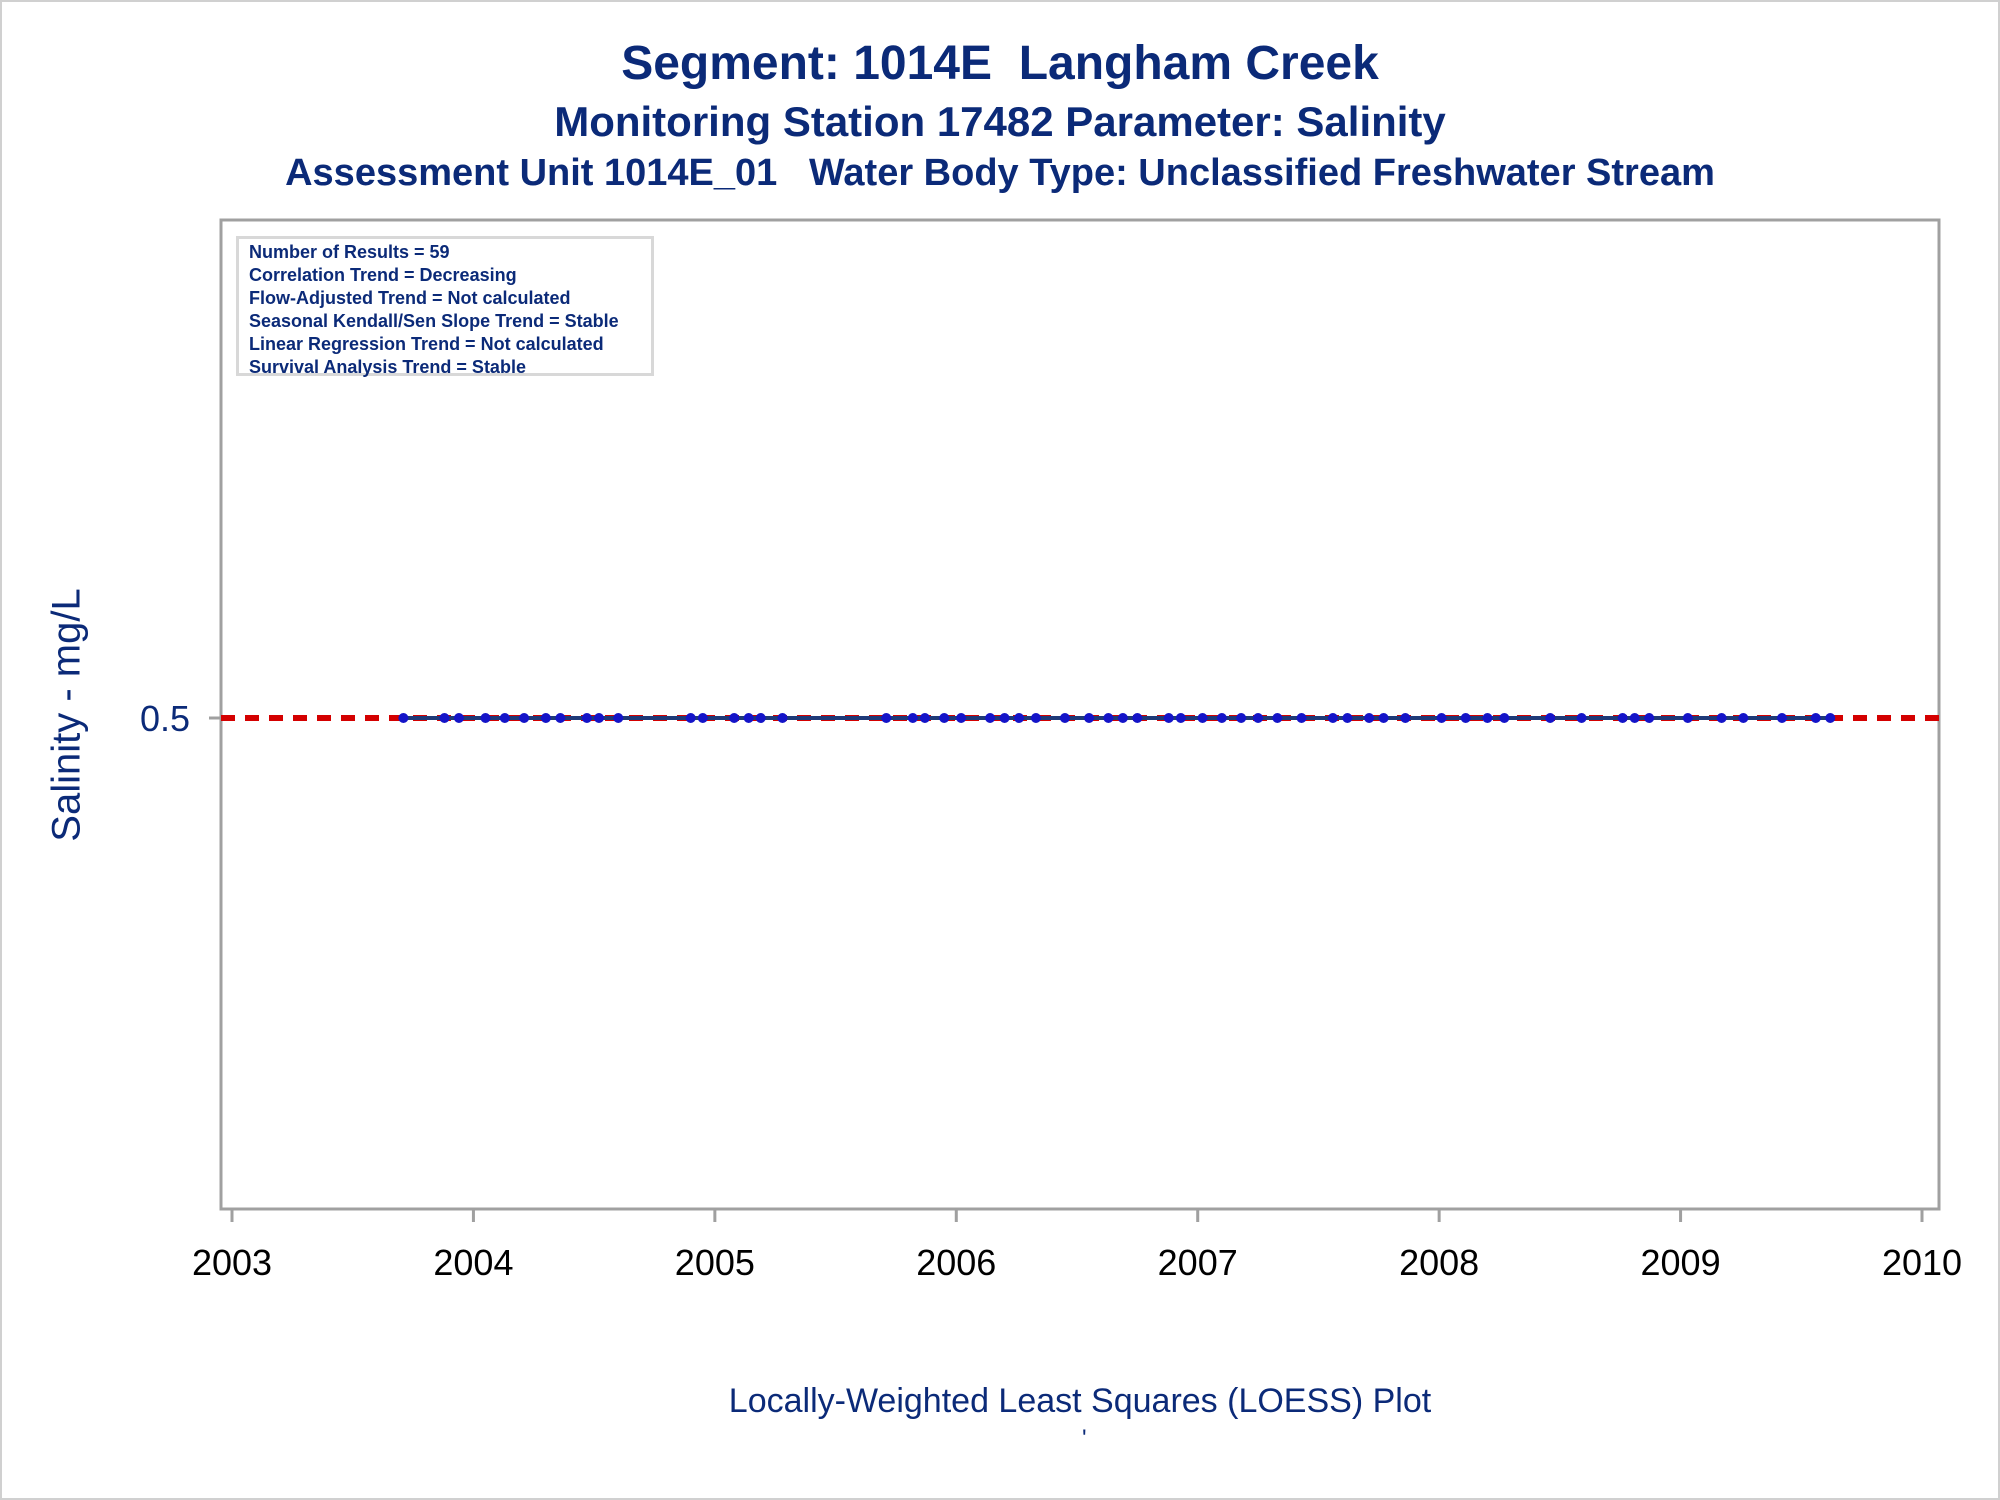  What do you see at coordinates (383, 275) in the screenshot?
I see `stat-correlation-trend: Correlation Trend = Decreasing` at bounding box center [383, 275].